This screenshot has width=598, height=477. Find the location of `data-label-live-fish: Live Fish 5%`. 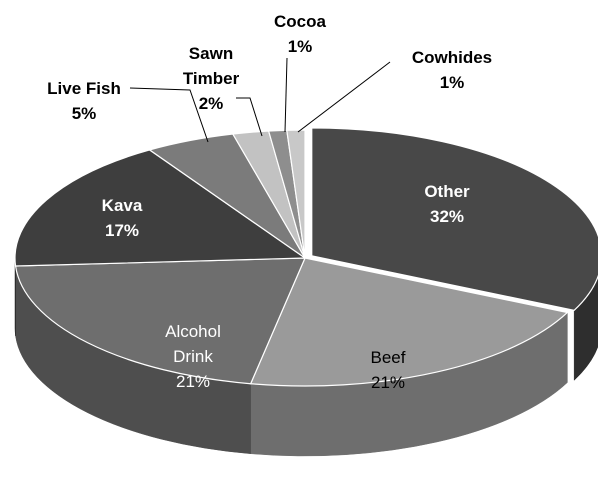

data-label-live-fish: Live Fish 5% is located at coordinates (84, 101).